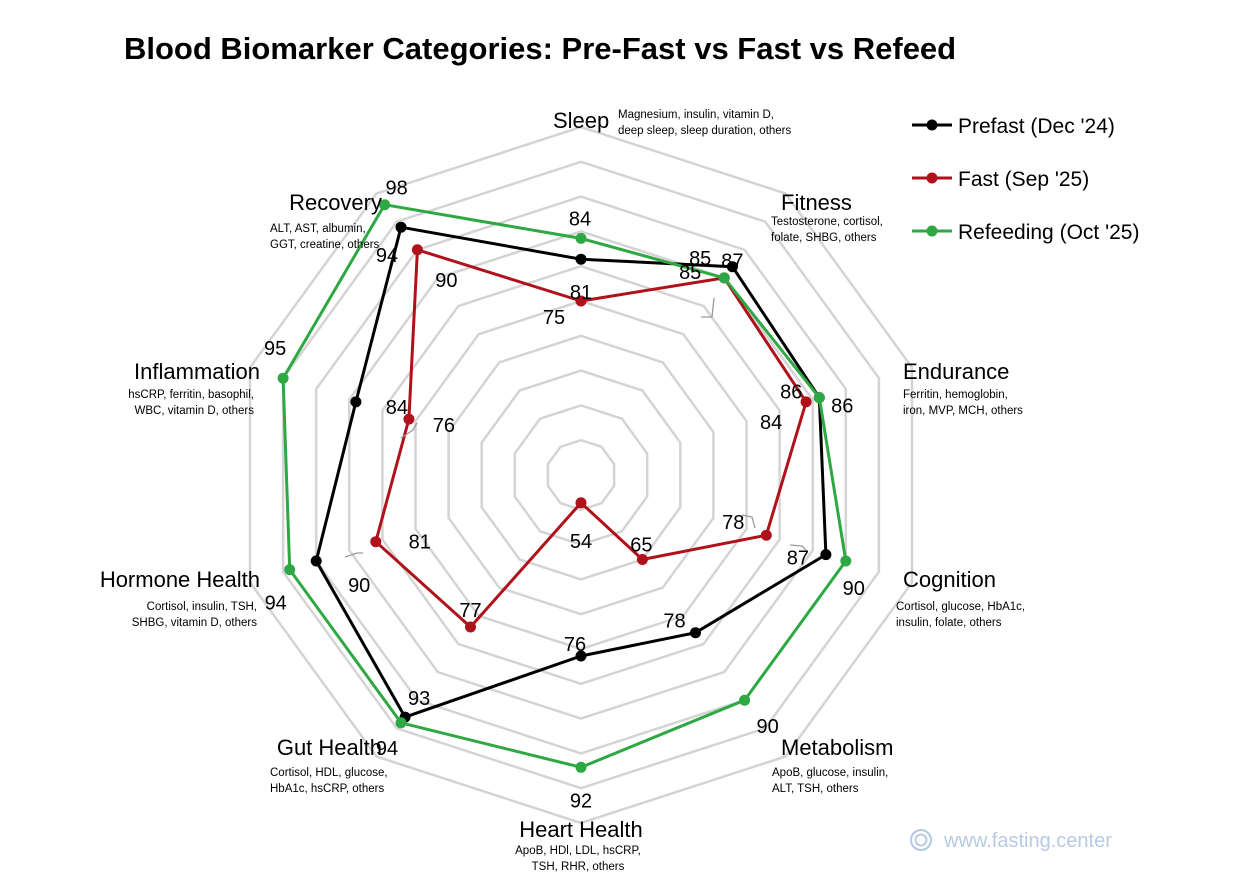  Describe the element at coordinates (827, 222) in the screenshot. I see `category-description: Testosterone, cortisol,` at that location.